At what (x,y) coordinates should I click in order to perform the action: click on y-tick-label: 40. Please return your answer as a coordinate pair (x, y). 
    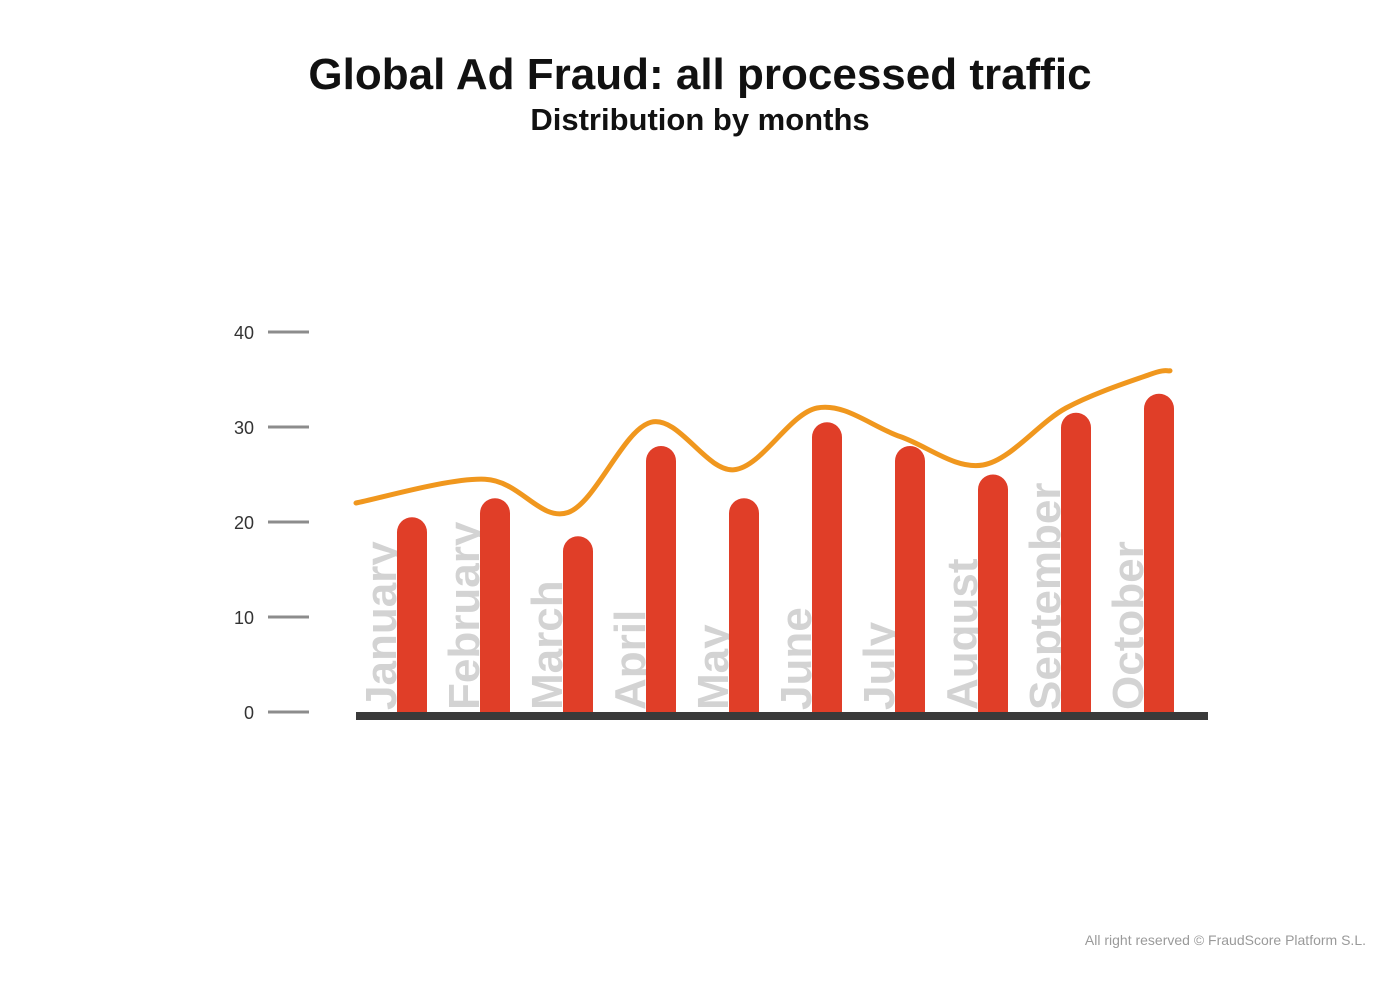
    Looking at the image, I should click on (244, 333).